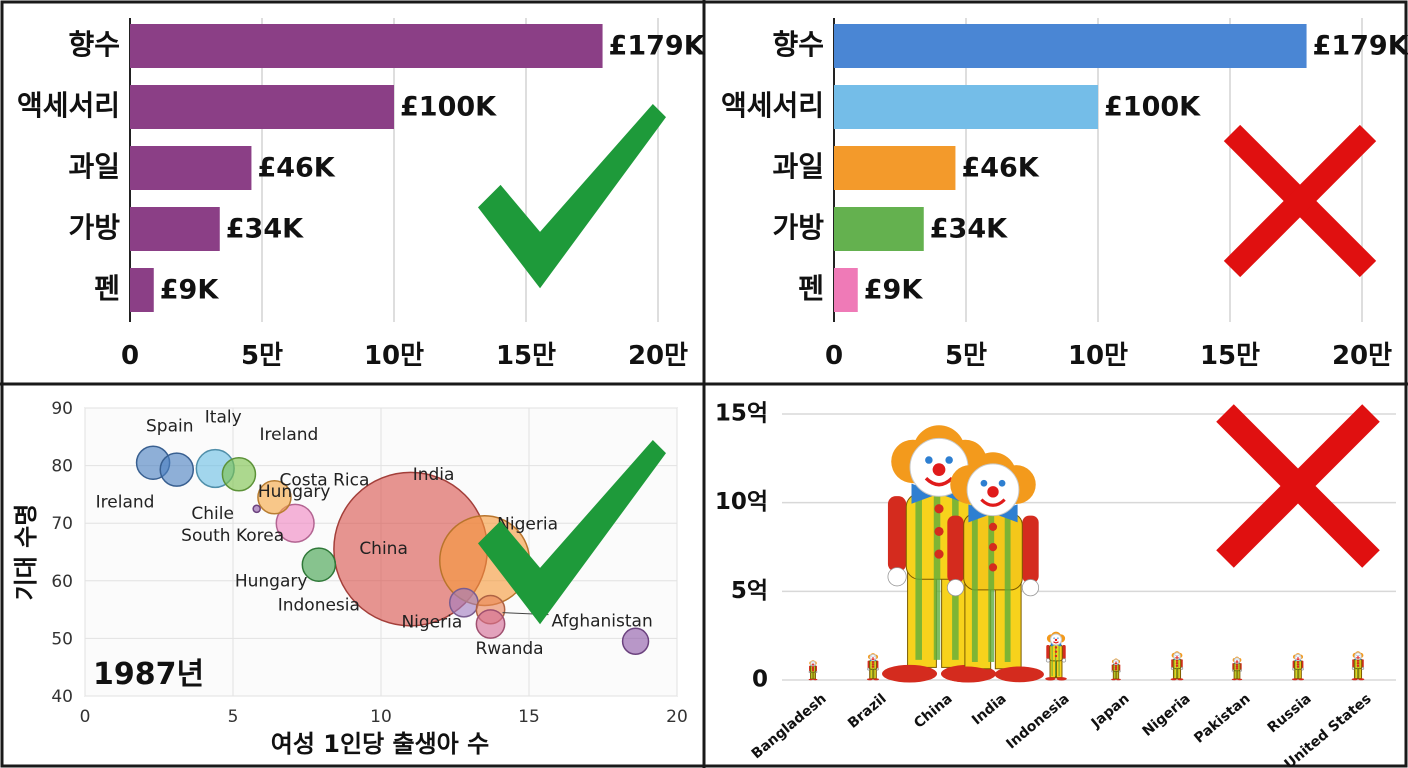 This screenshot has width=1408, height=768. What do you see at coordinates (677, 717) in the screenshot?
I see `x-tick-label: 20` at bounding box center [677, 717].